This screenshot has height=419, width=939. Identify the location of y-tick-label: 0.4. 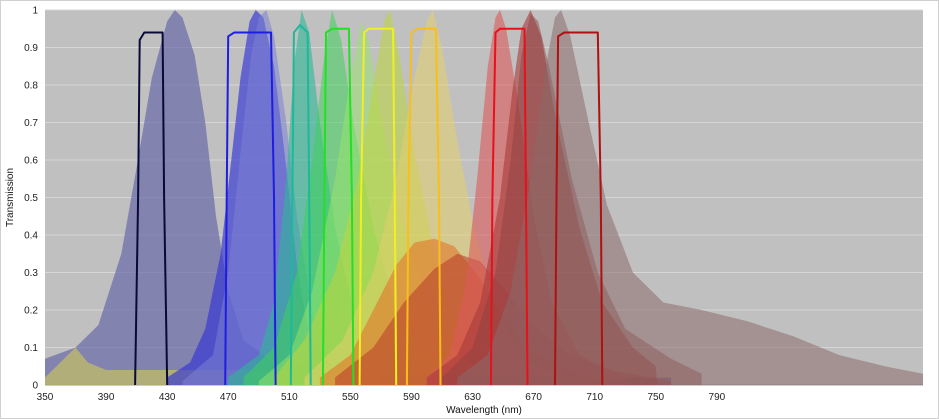
(31, 236).